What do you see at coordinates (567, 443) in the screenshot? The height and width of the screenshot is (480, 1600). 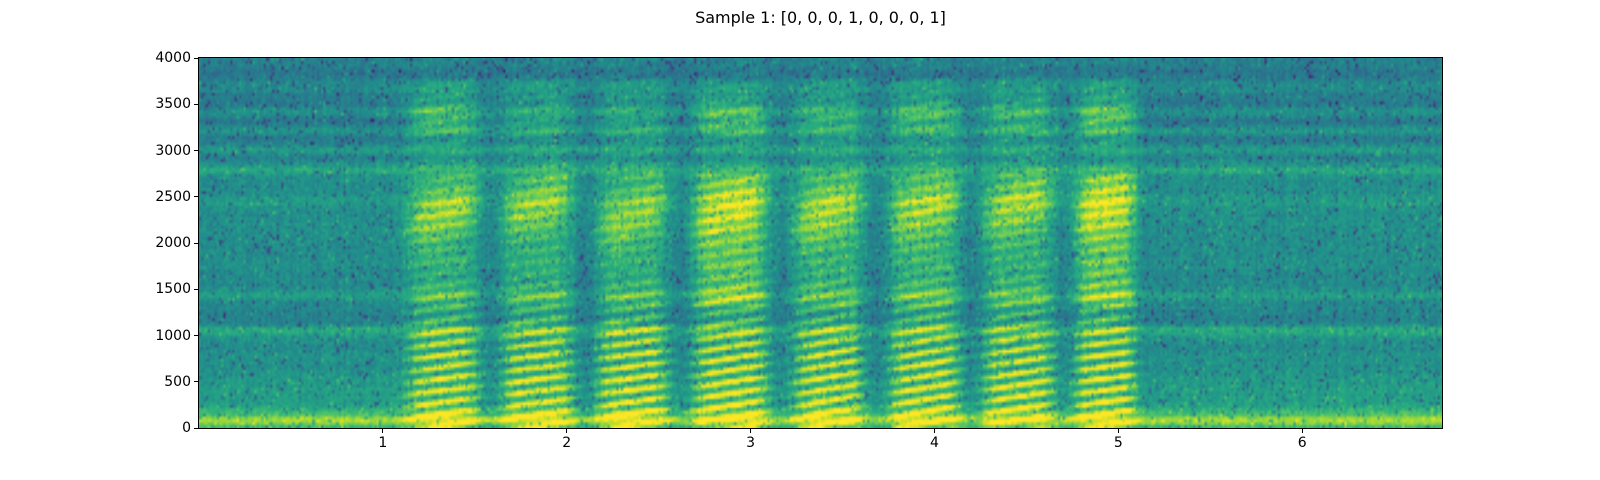 I see `x-tick-label: 2` at bounding box center [567, 443].